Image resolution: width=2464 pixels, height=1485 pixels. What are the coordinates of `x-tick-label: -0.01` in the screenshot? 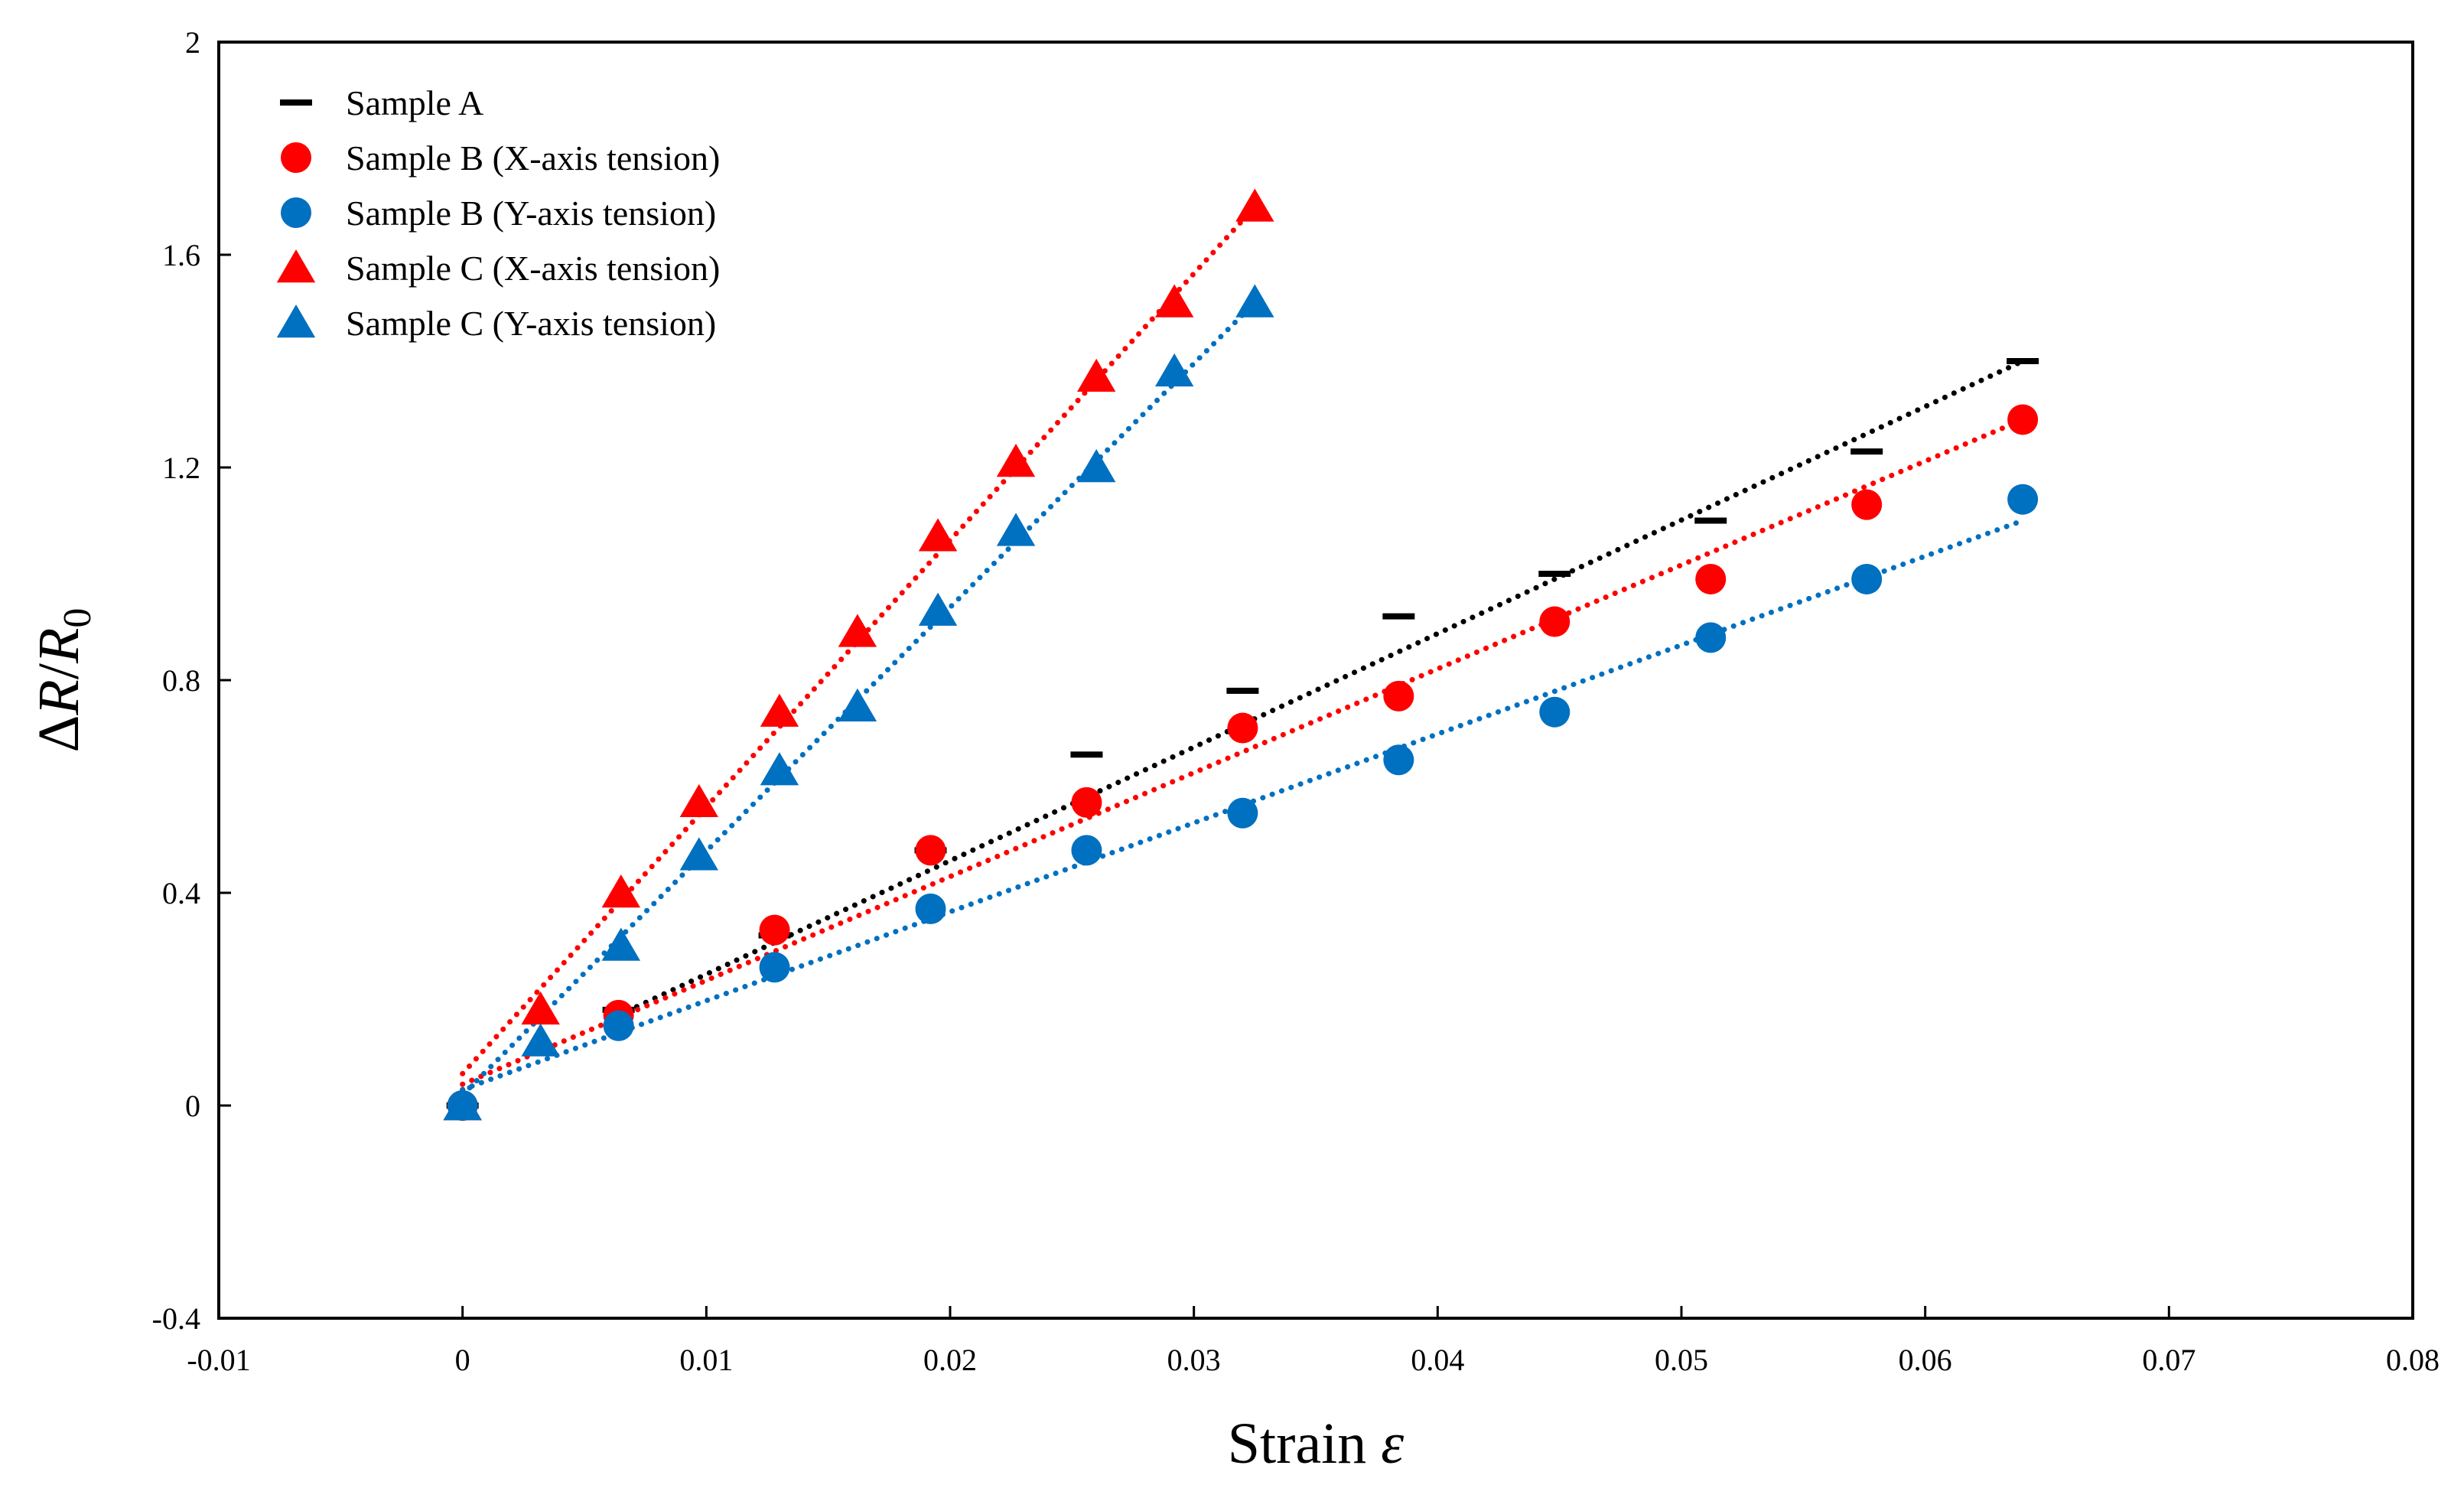 It's located at (219, 1360).